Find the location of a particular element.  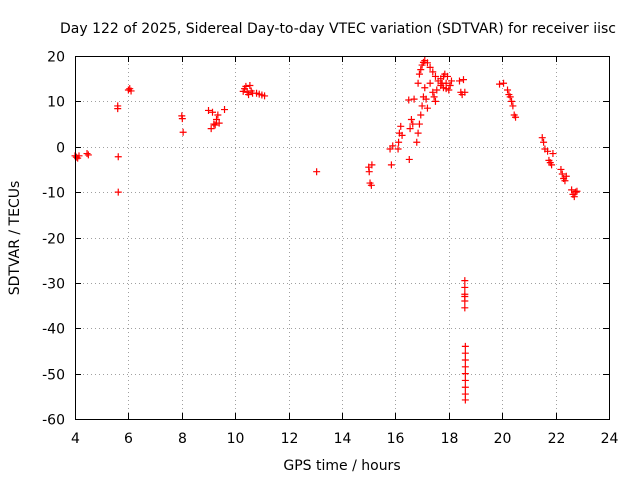

x-tick-label: 6 is located at coordinates (128, 439).